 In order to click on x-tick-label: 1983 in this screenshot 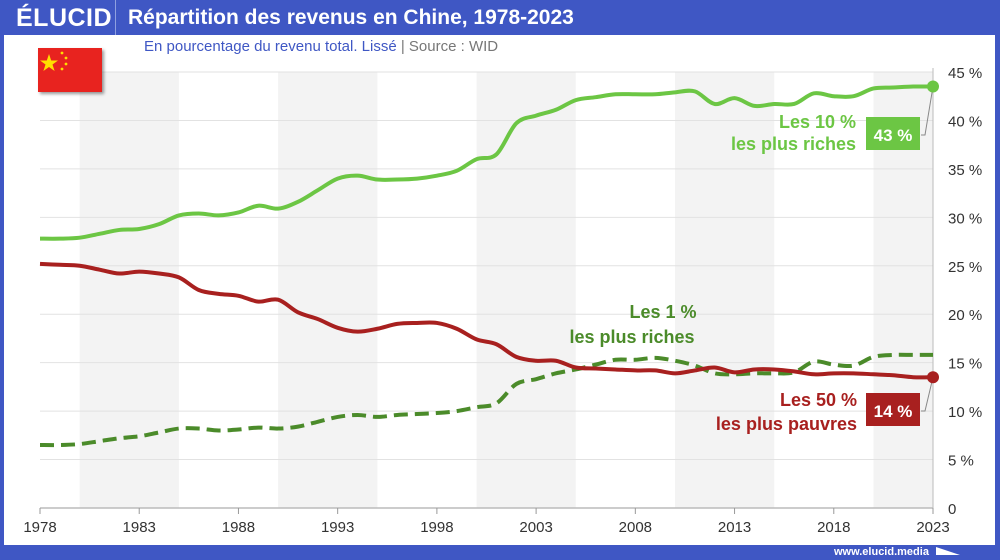, I will do `click(139, 527)`.